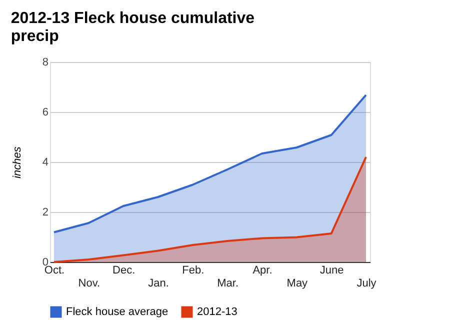 The image size is (450, 320). Describe the element at coordinates (45, 212) in the screenshot. I see `y-tick-label: 2` at that location.